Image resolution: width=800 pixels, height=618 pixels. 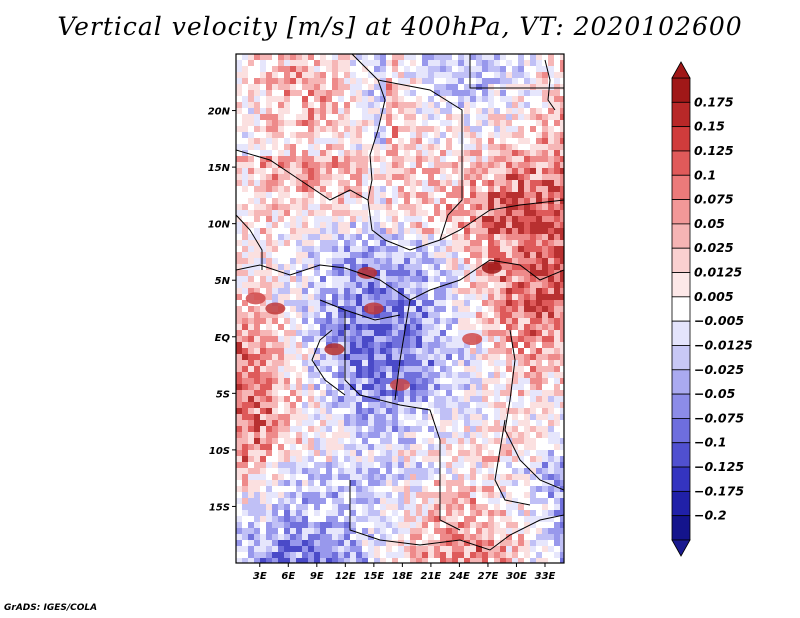 What do you see at coordinates (488, 576) in the screenshot?
I see `x-tick-label: 27E` at bounding box center [488, 576].